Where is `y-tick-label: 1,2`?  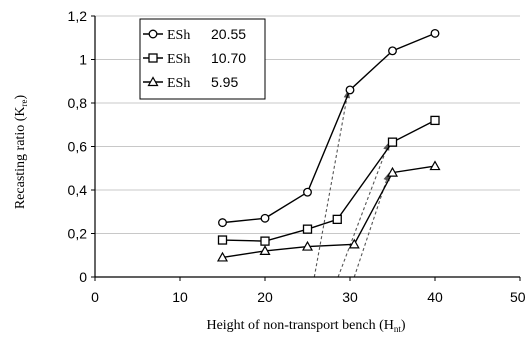 y-tick-label: 1,2 is located at coordinates (78, 16).